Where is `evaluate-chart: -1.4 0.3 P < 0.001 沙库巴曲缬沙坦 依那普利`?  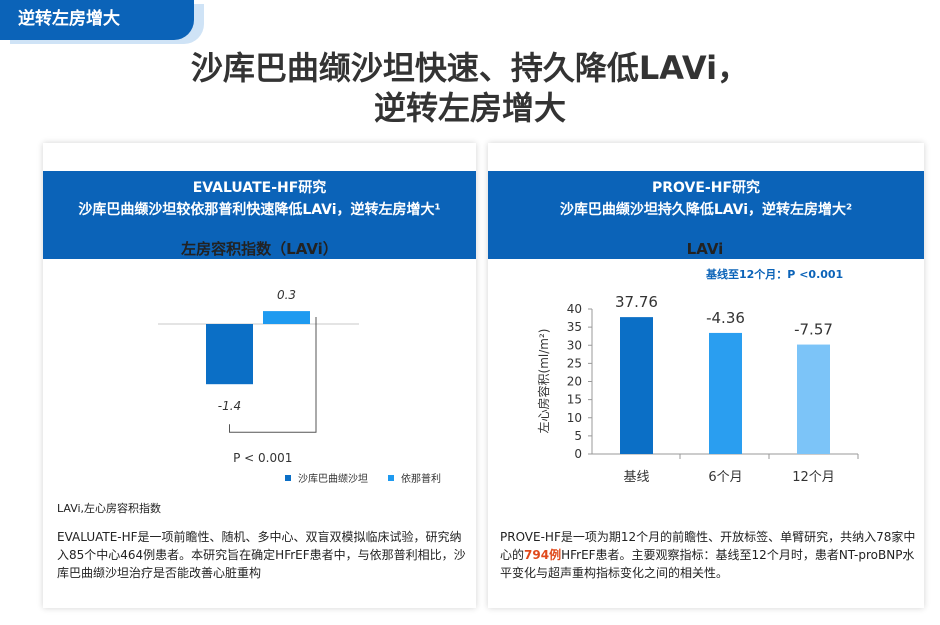
evaluate-chart: -1.4 0.3 P < 0.001 沙库巴曲缬沙坦 依那普利 is located at coordinates (299, 386).